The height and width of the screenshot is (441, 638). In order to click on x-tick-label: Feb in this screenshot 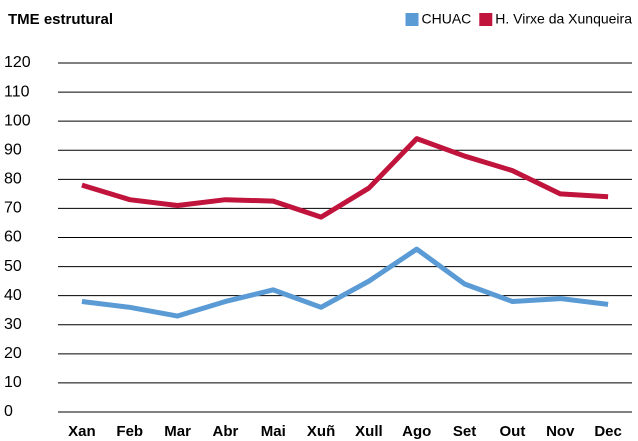, I will do `click(129, 431)`.